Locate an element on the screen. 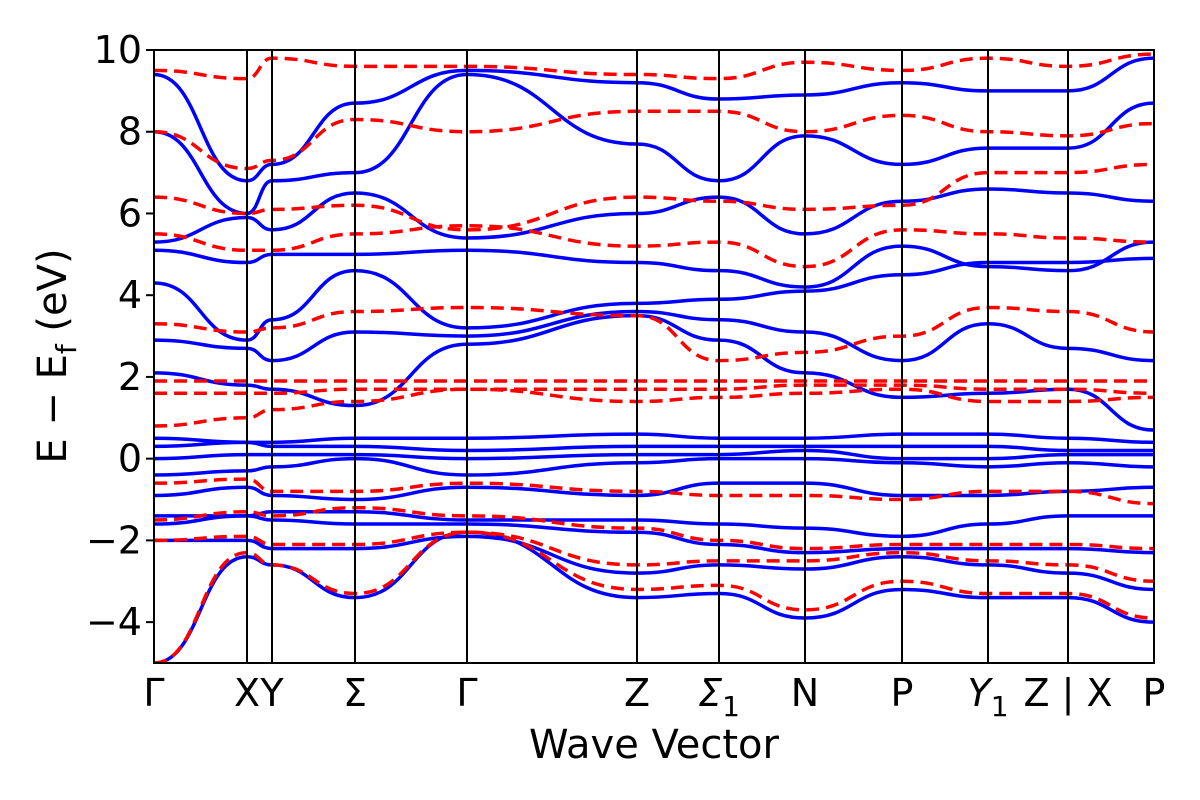  y-axis-title: E − Ef (eV) is located at coordinates (56, 355).